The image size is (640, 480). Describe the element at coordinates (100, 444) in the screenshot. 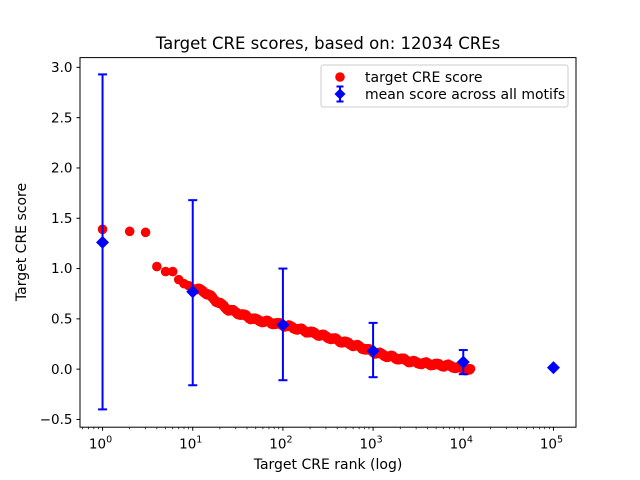

I see `x-tick-label: 10⁰` at that location.